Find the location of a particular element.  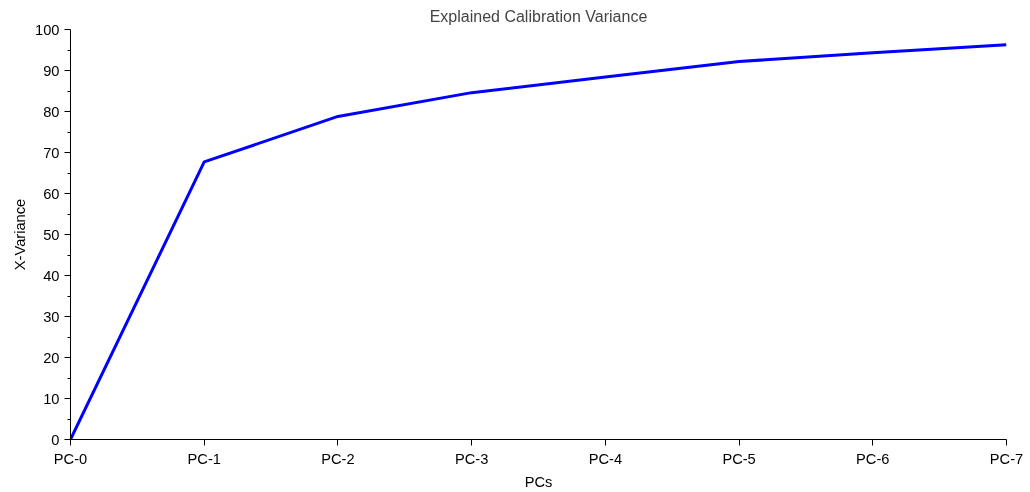

y-tick-label: 50 is located at coordinates (51, 234).